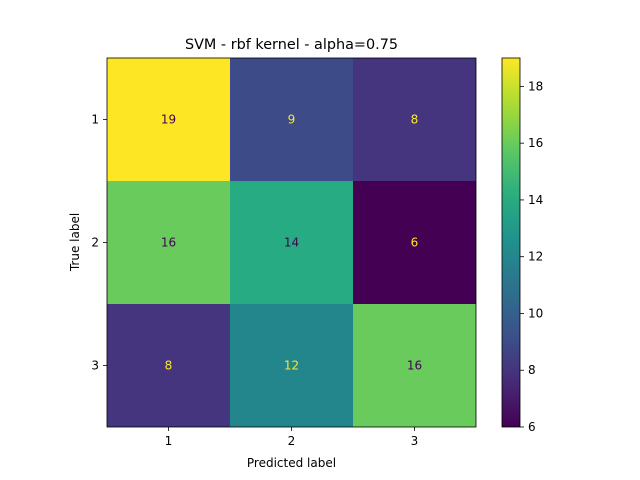  I want to click on chart-title: SVM - rbf kernel - alpha=0.75, so click(291, 45).